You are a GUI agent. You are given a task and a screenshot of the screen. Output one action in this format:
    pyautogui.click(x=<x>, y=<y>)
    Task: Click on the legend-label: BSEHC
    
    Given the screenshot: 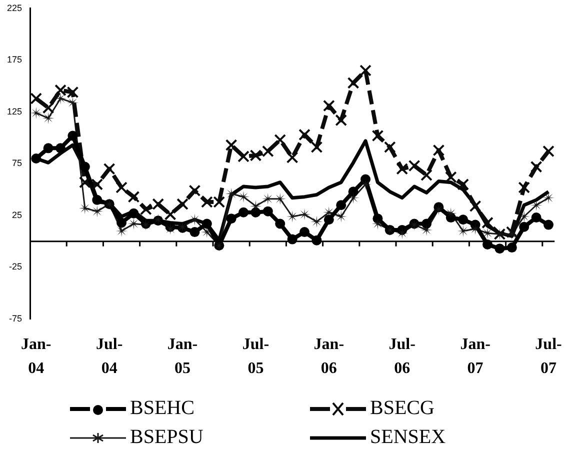 What is the action you would take?
    pyautogui.click(x=162, y=408)
    